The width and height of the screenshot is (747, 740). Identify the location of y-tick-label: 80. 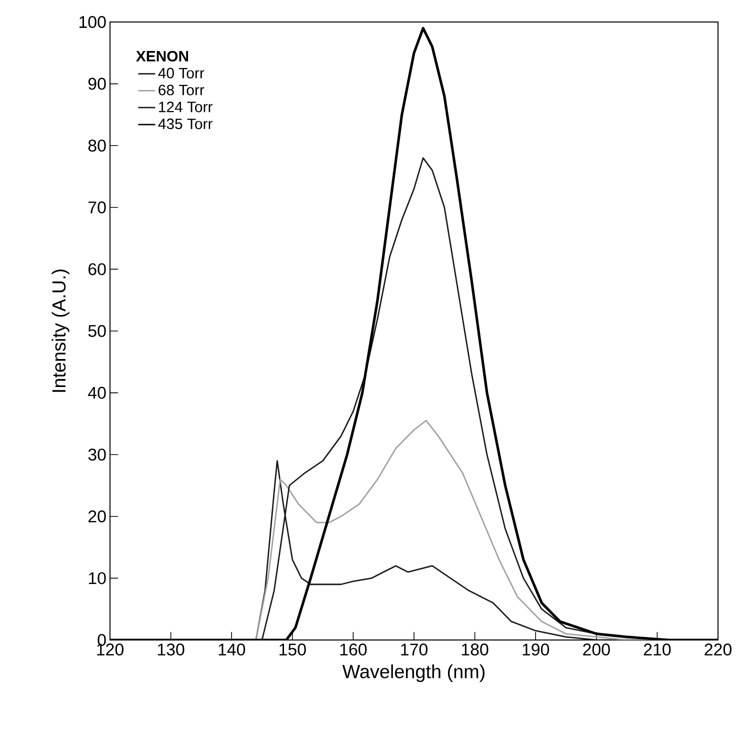
(97, 146).